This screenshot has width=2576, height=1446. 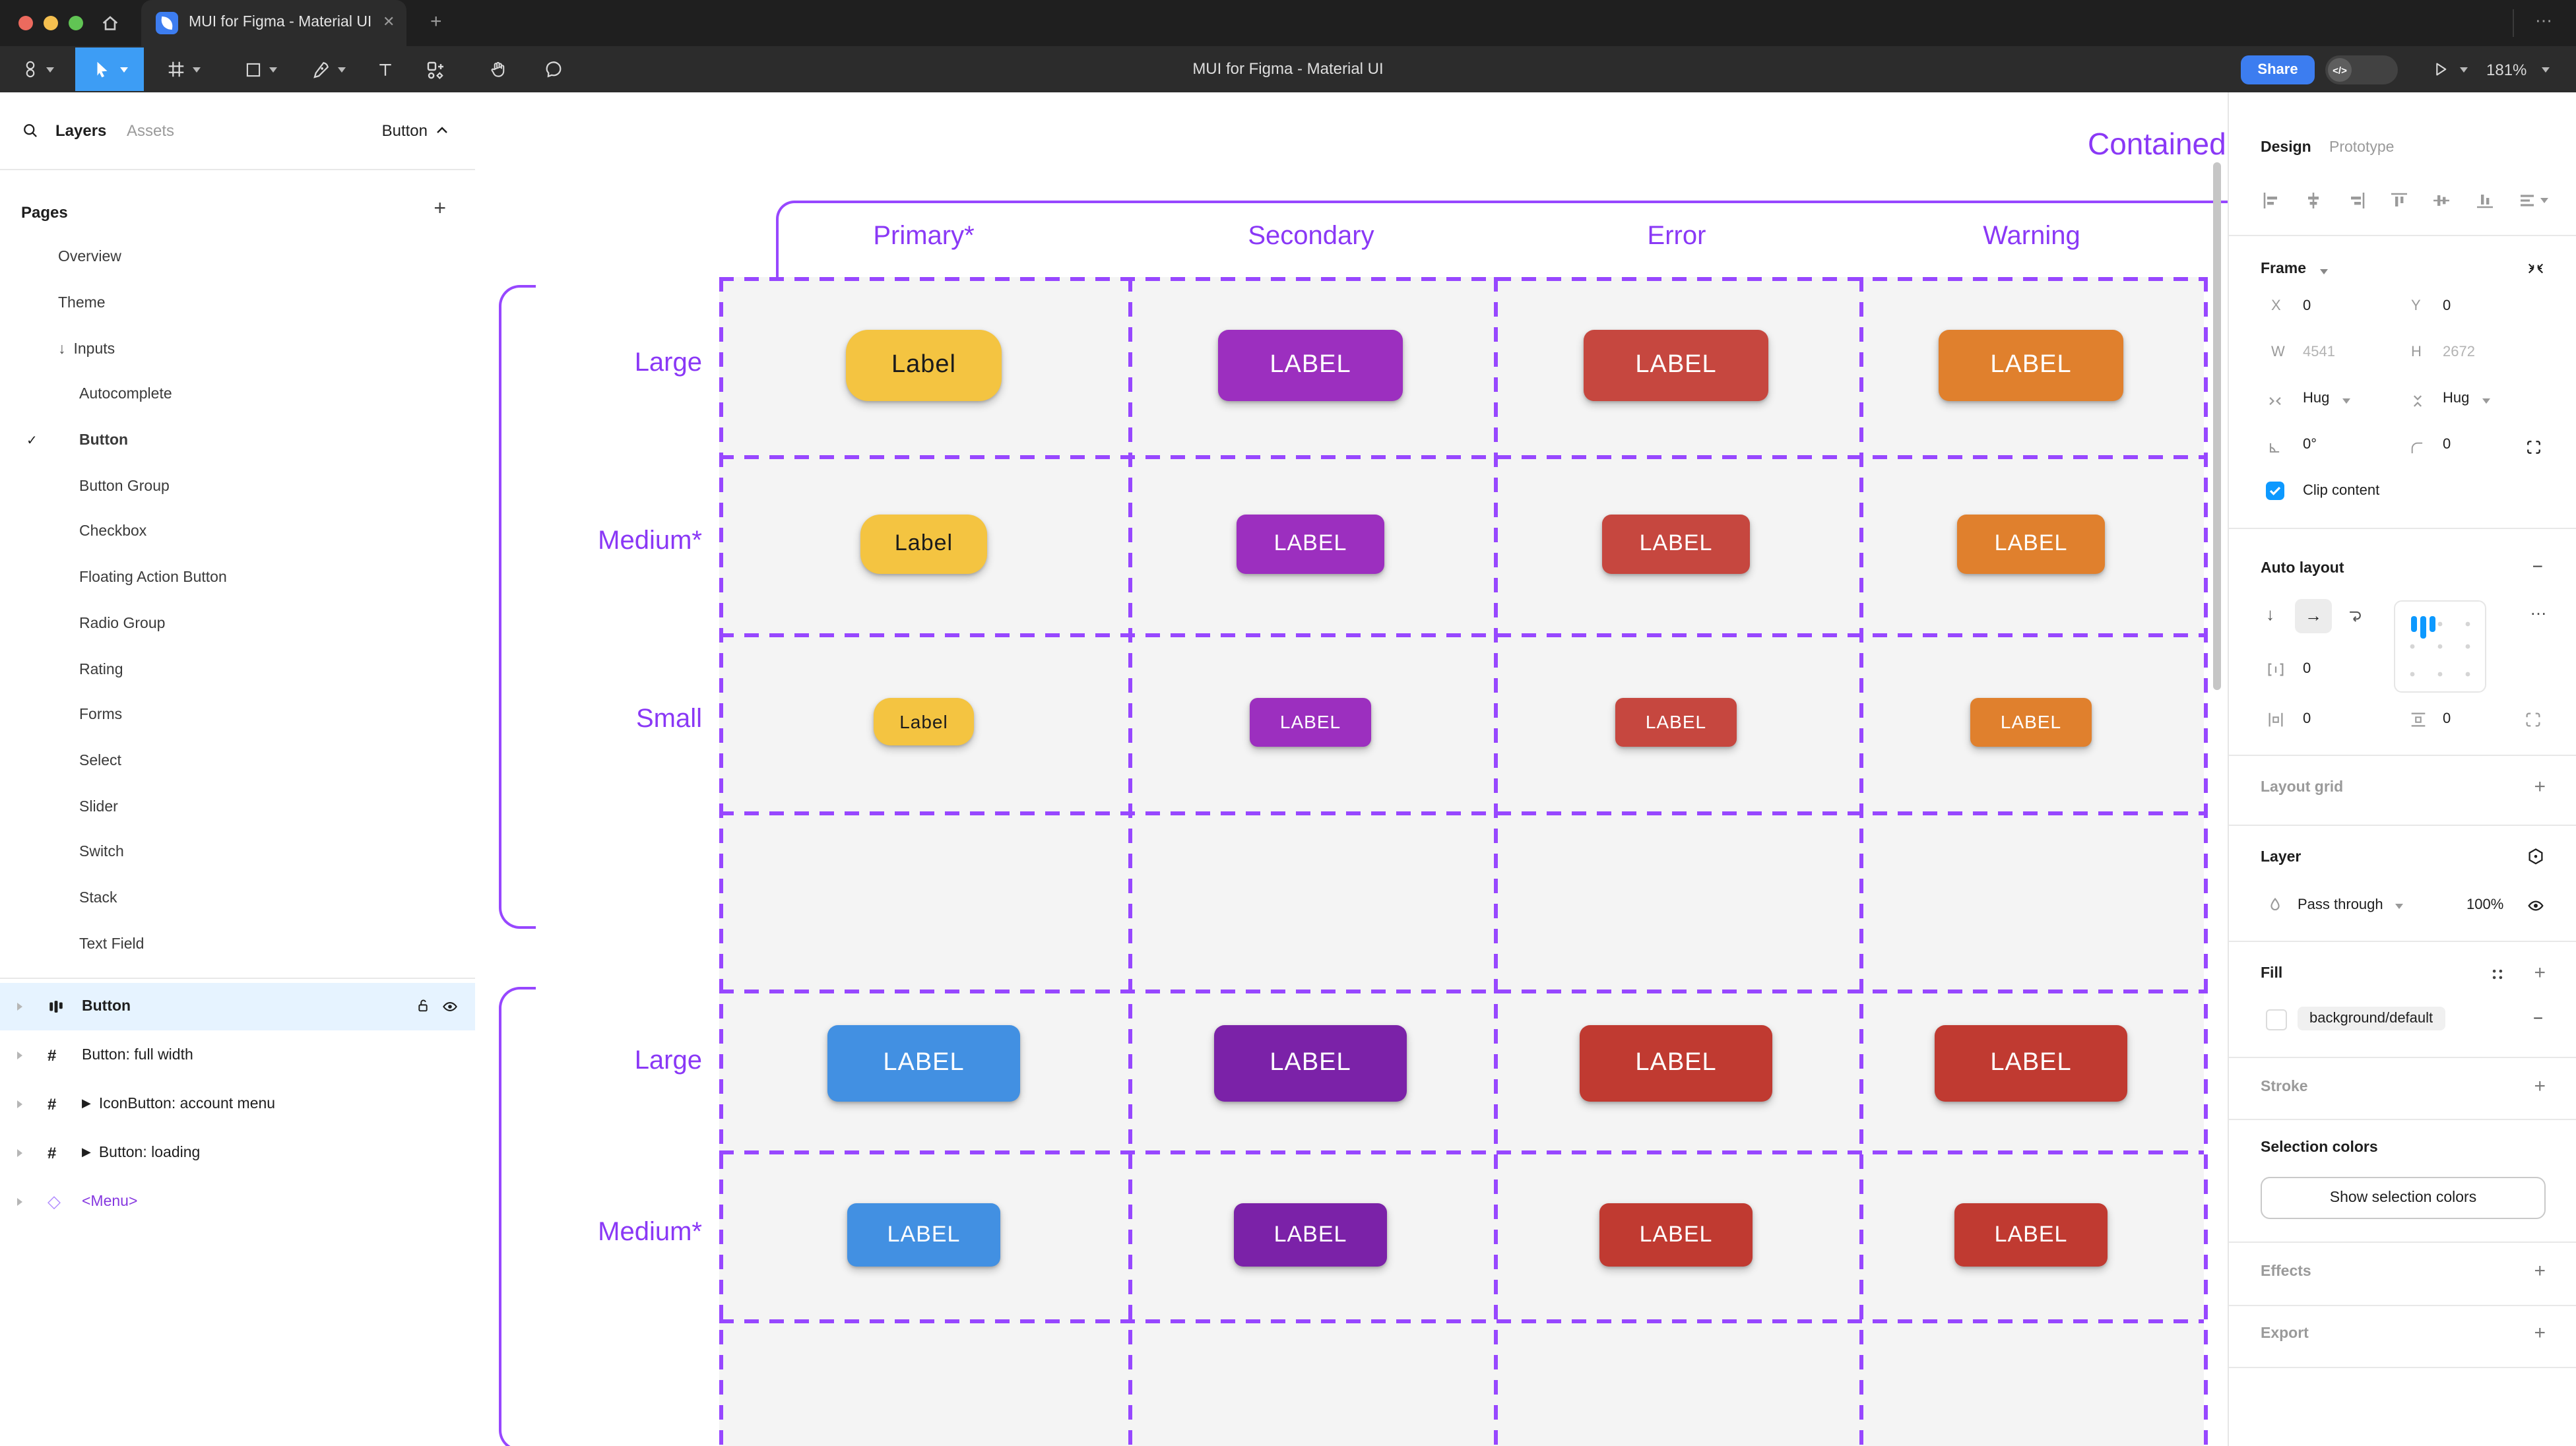 What do you see at coordinates (62, 349) in the screenshot?
I see `collapse-arrow-icon: ↓` at bounding box center [62, 349].